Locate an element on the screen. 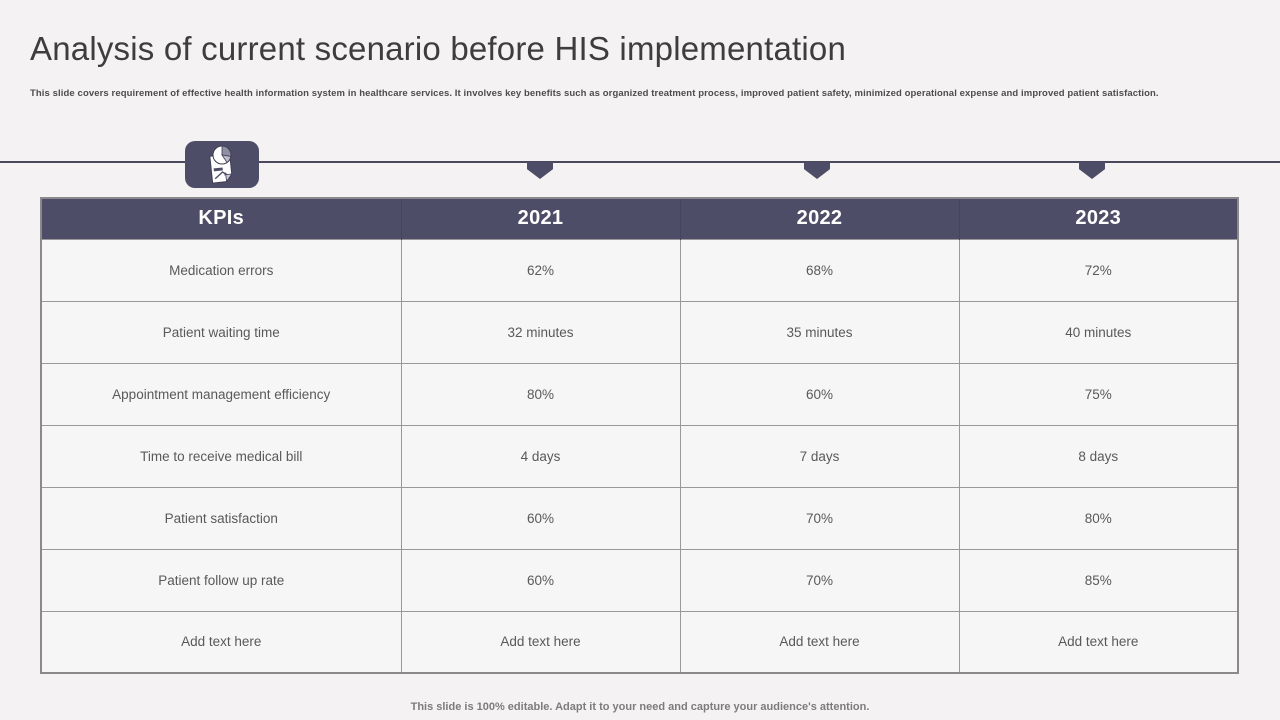  value-cell: 4 days is located at coordinates (540, 456).